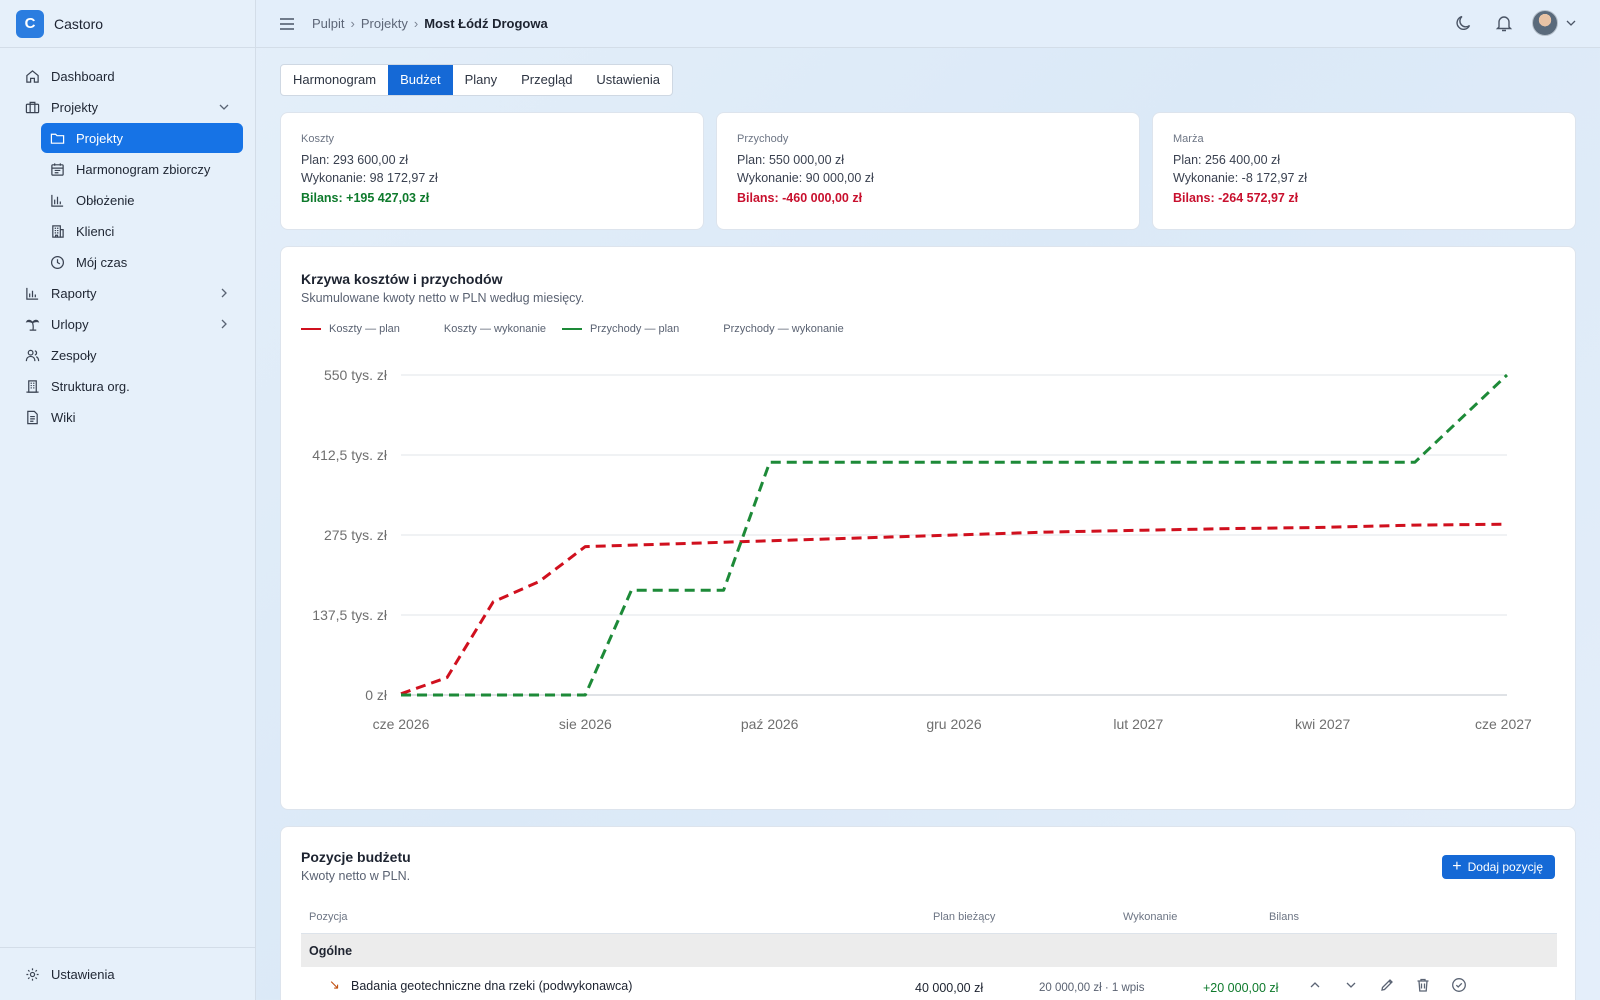 The height and width of the screenshot is (1000, 1600). I want to click on tab-harmonogram: Harmonogram, so click(335, 79).